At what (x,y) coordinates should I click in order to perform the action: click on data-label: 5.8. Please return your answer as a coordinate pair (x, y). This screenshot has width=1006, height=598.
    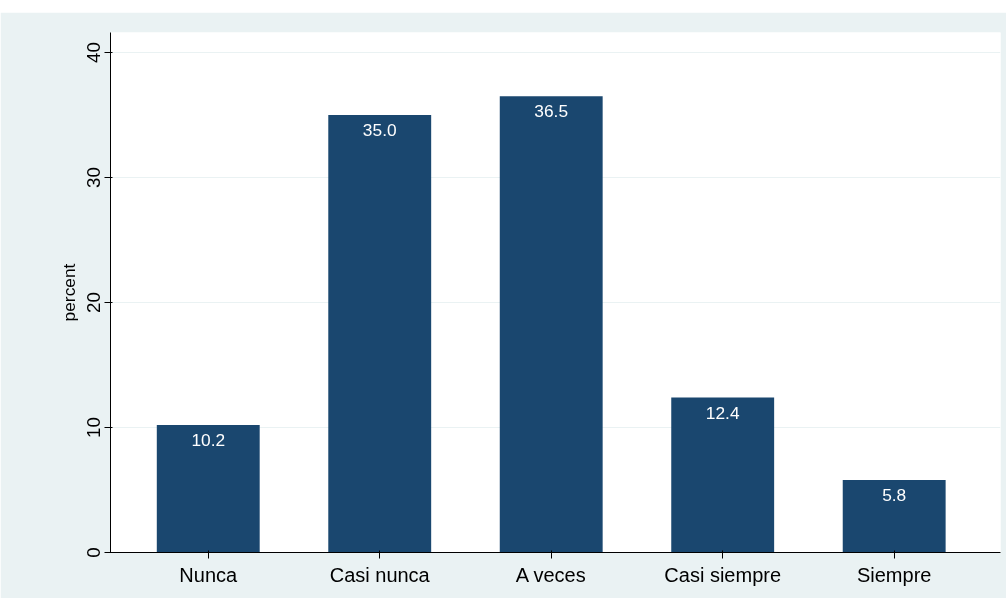
    Looking at the image, I should click on (894, 495).